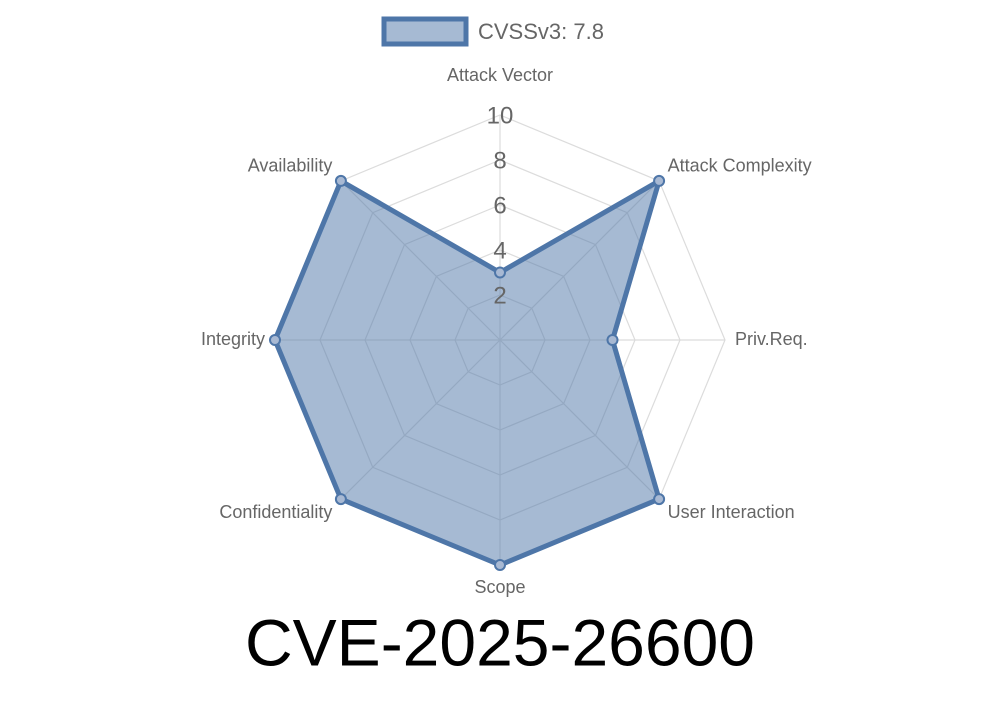 The image size is (1000, 705). I want to click on axis-label: Attack Vector, so click(500, 75).